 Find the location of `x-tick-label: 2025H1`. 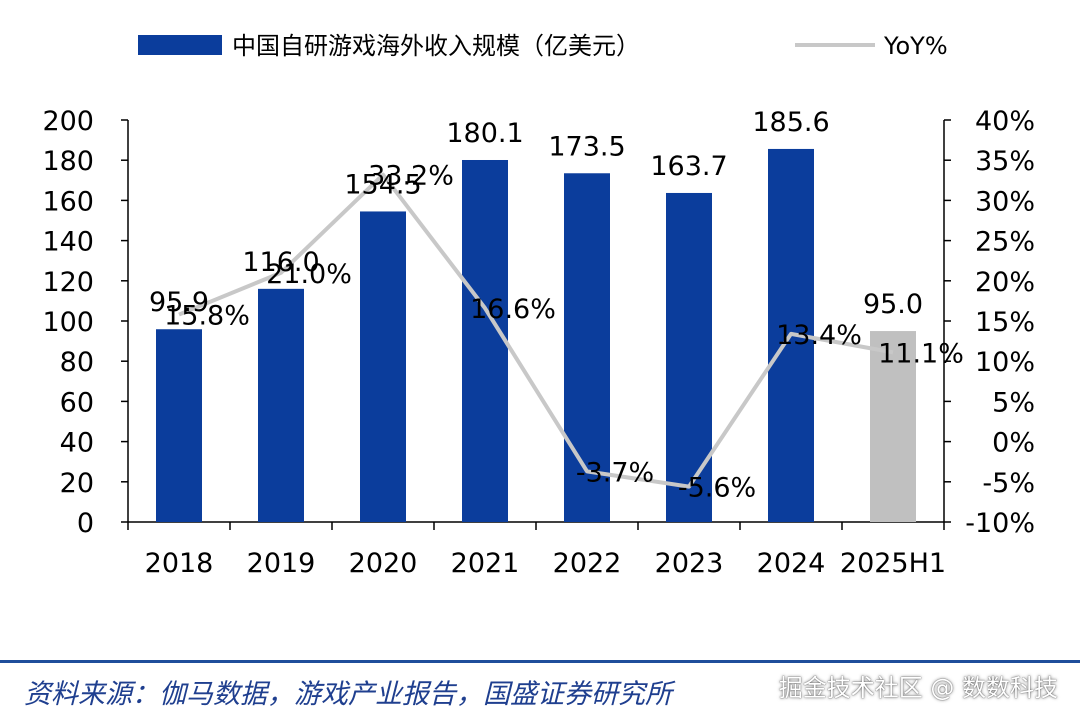

x-tick-label: 2025H1 is located at coordinates (893, 563).